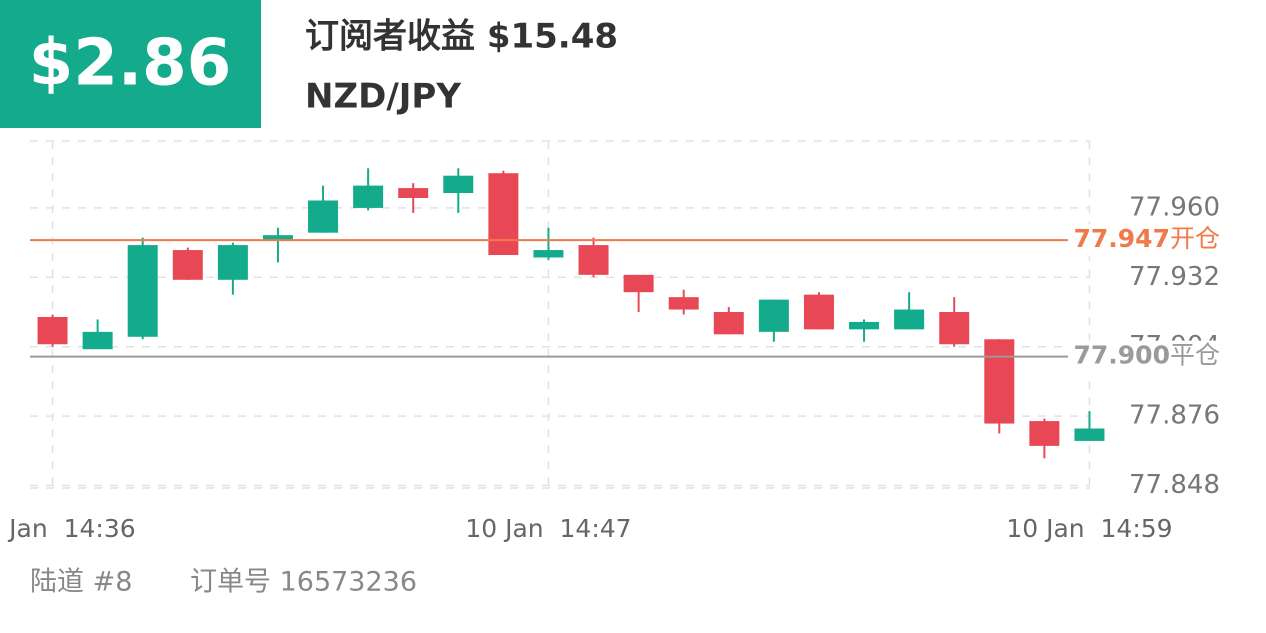  What do you see at coordinates (1089, 528) in the screenshot?
I see `x-tick-label: 10 Jan 14:59` at bounding box center [1089, 528].